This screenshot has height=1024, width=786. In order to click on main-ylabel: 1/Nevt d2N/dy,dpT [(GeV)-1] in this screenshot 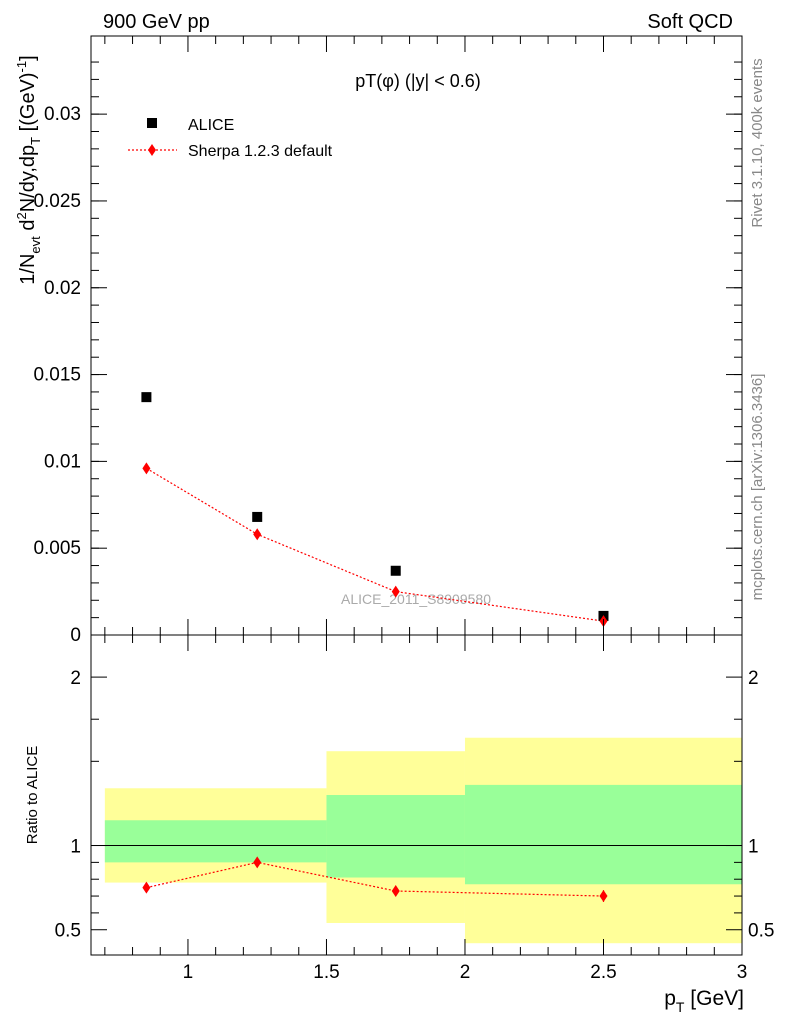, I will do `click(28, 169)`.